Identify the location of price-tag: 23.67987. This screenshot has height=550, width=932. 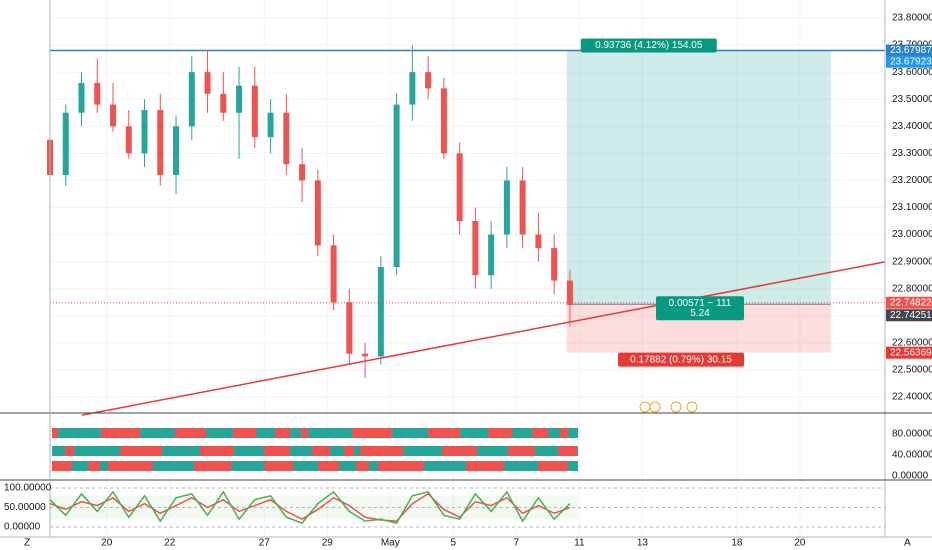
(911, 50).